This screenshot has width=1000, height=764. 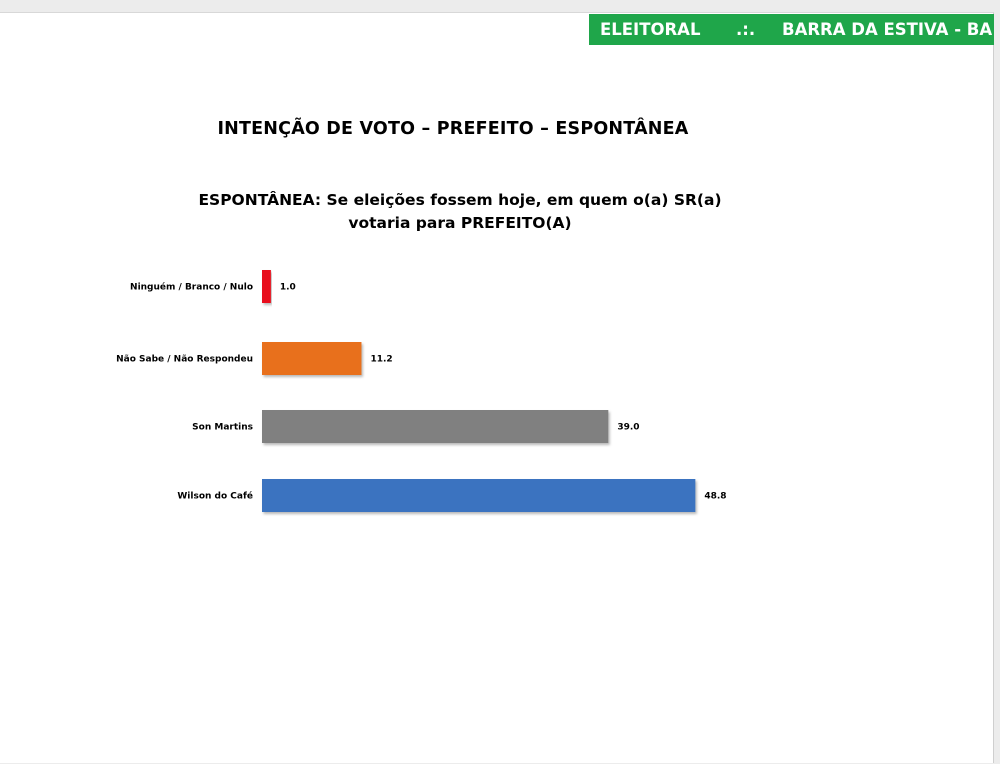 What do you see at coordinates (381, 360) in the screenshot?
I see `value-label-nao-sabe-nao-respondeu: 11.2` at bounding box center [381, 360].